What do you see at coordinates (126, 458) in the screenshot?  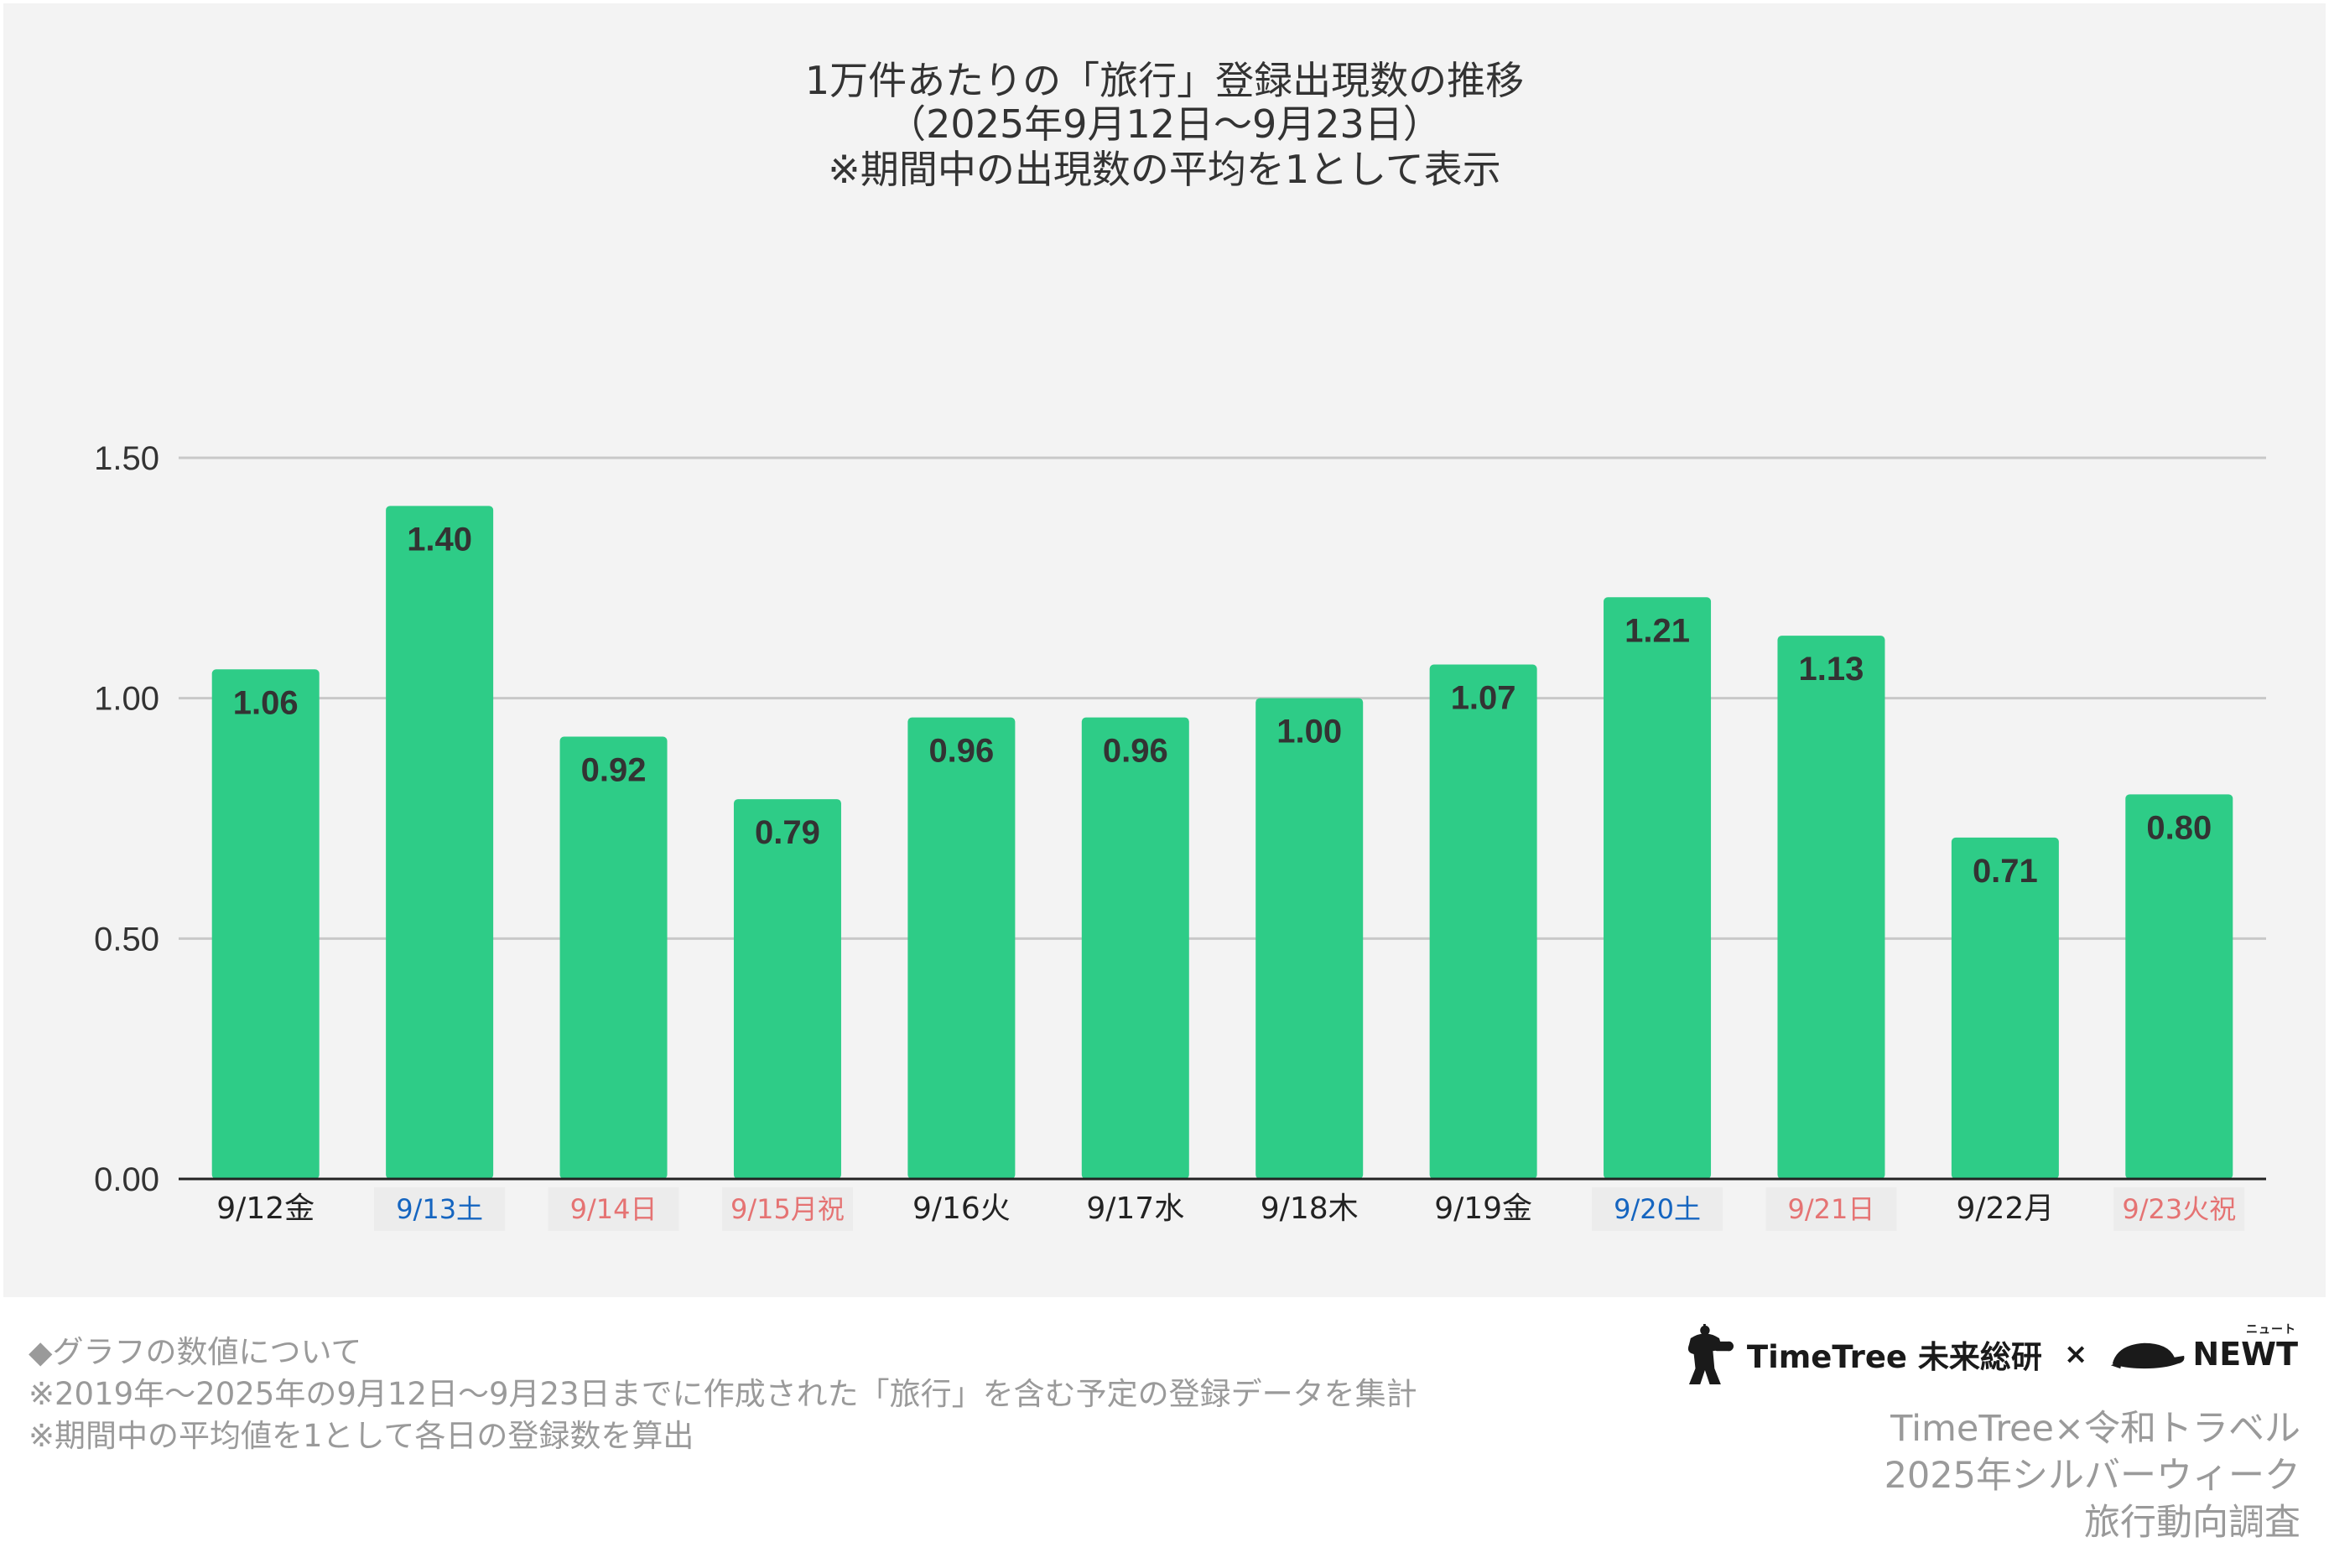 I see `y-tick-label: 1.50` at bounding box center [126, 458].